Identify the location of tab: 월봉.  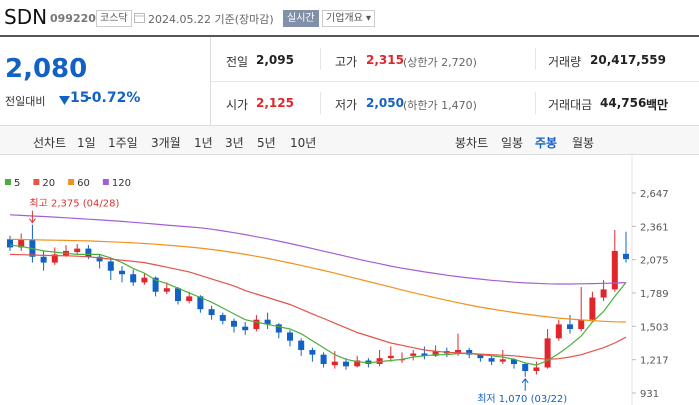
(583, 143).